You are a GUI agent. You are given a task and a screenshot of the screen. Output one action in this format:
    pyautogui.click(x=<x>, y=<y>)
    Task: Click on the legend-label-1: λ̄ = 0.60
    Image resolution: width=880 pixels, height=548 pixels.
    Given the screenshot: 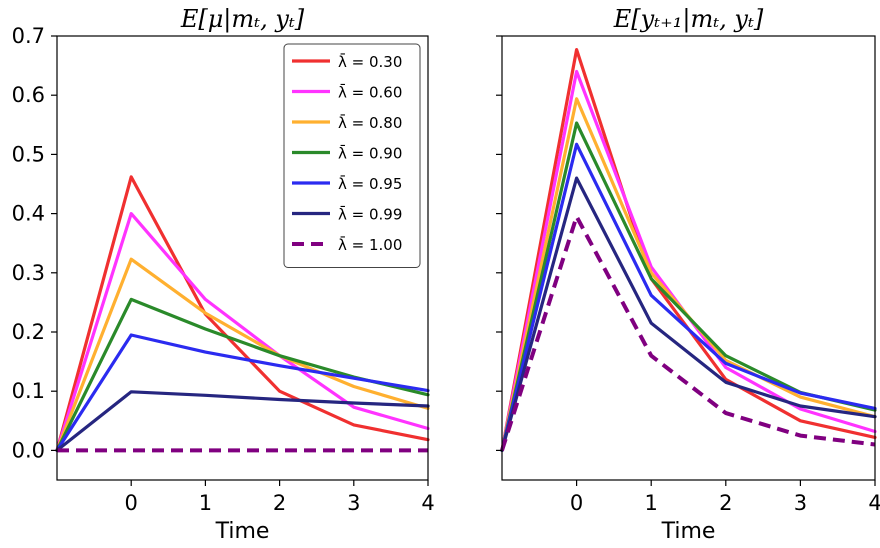 What is the action you would take?
    pyautogui.click(x=370, y=92)
    